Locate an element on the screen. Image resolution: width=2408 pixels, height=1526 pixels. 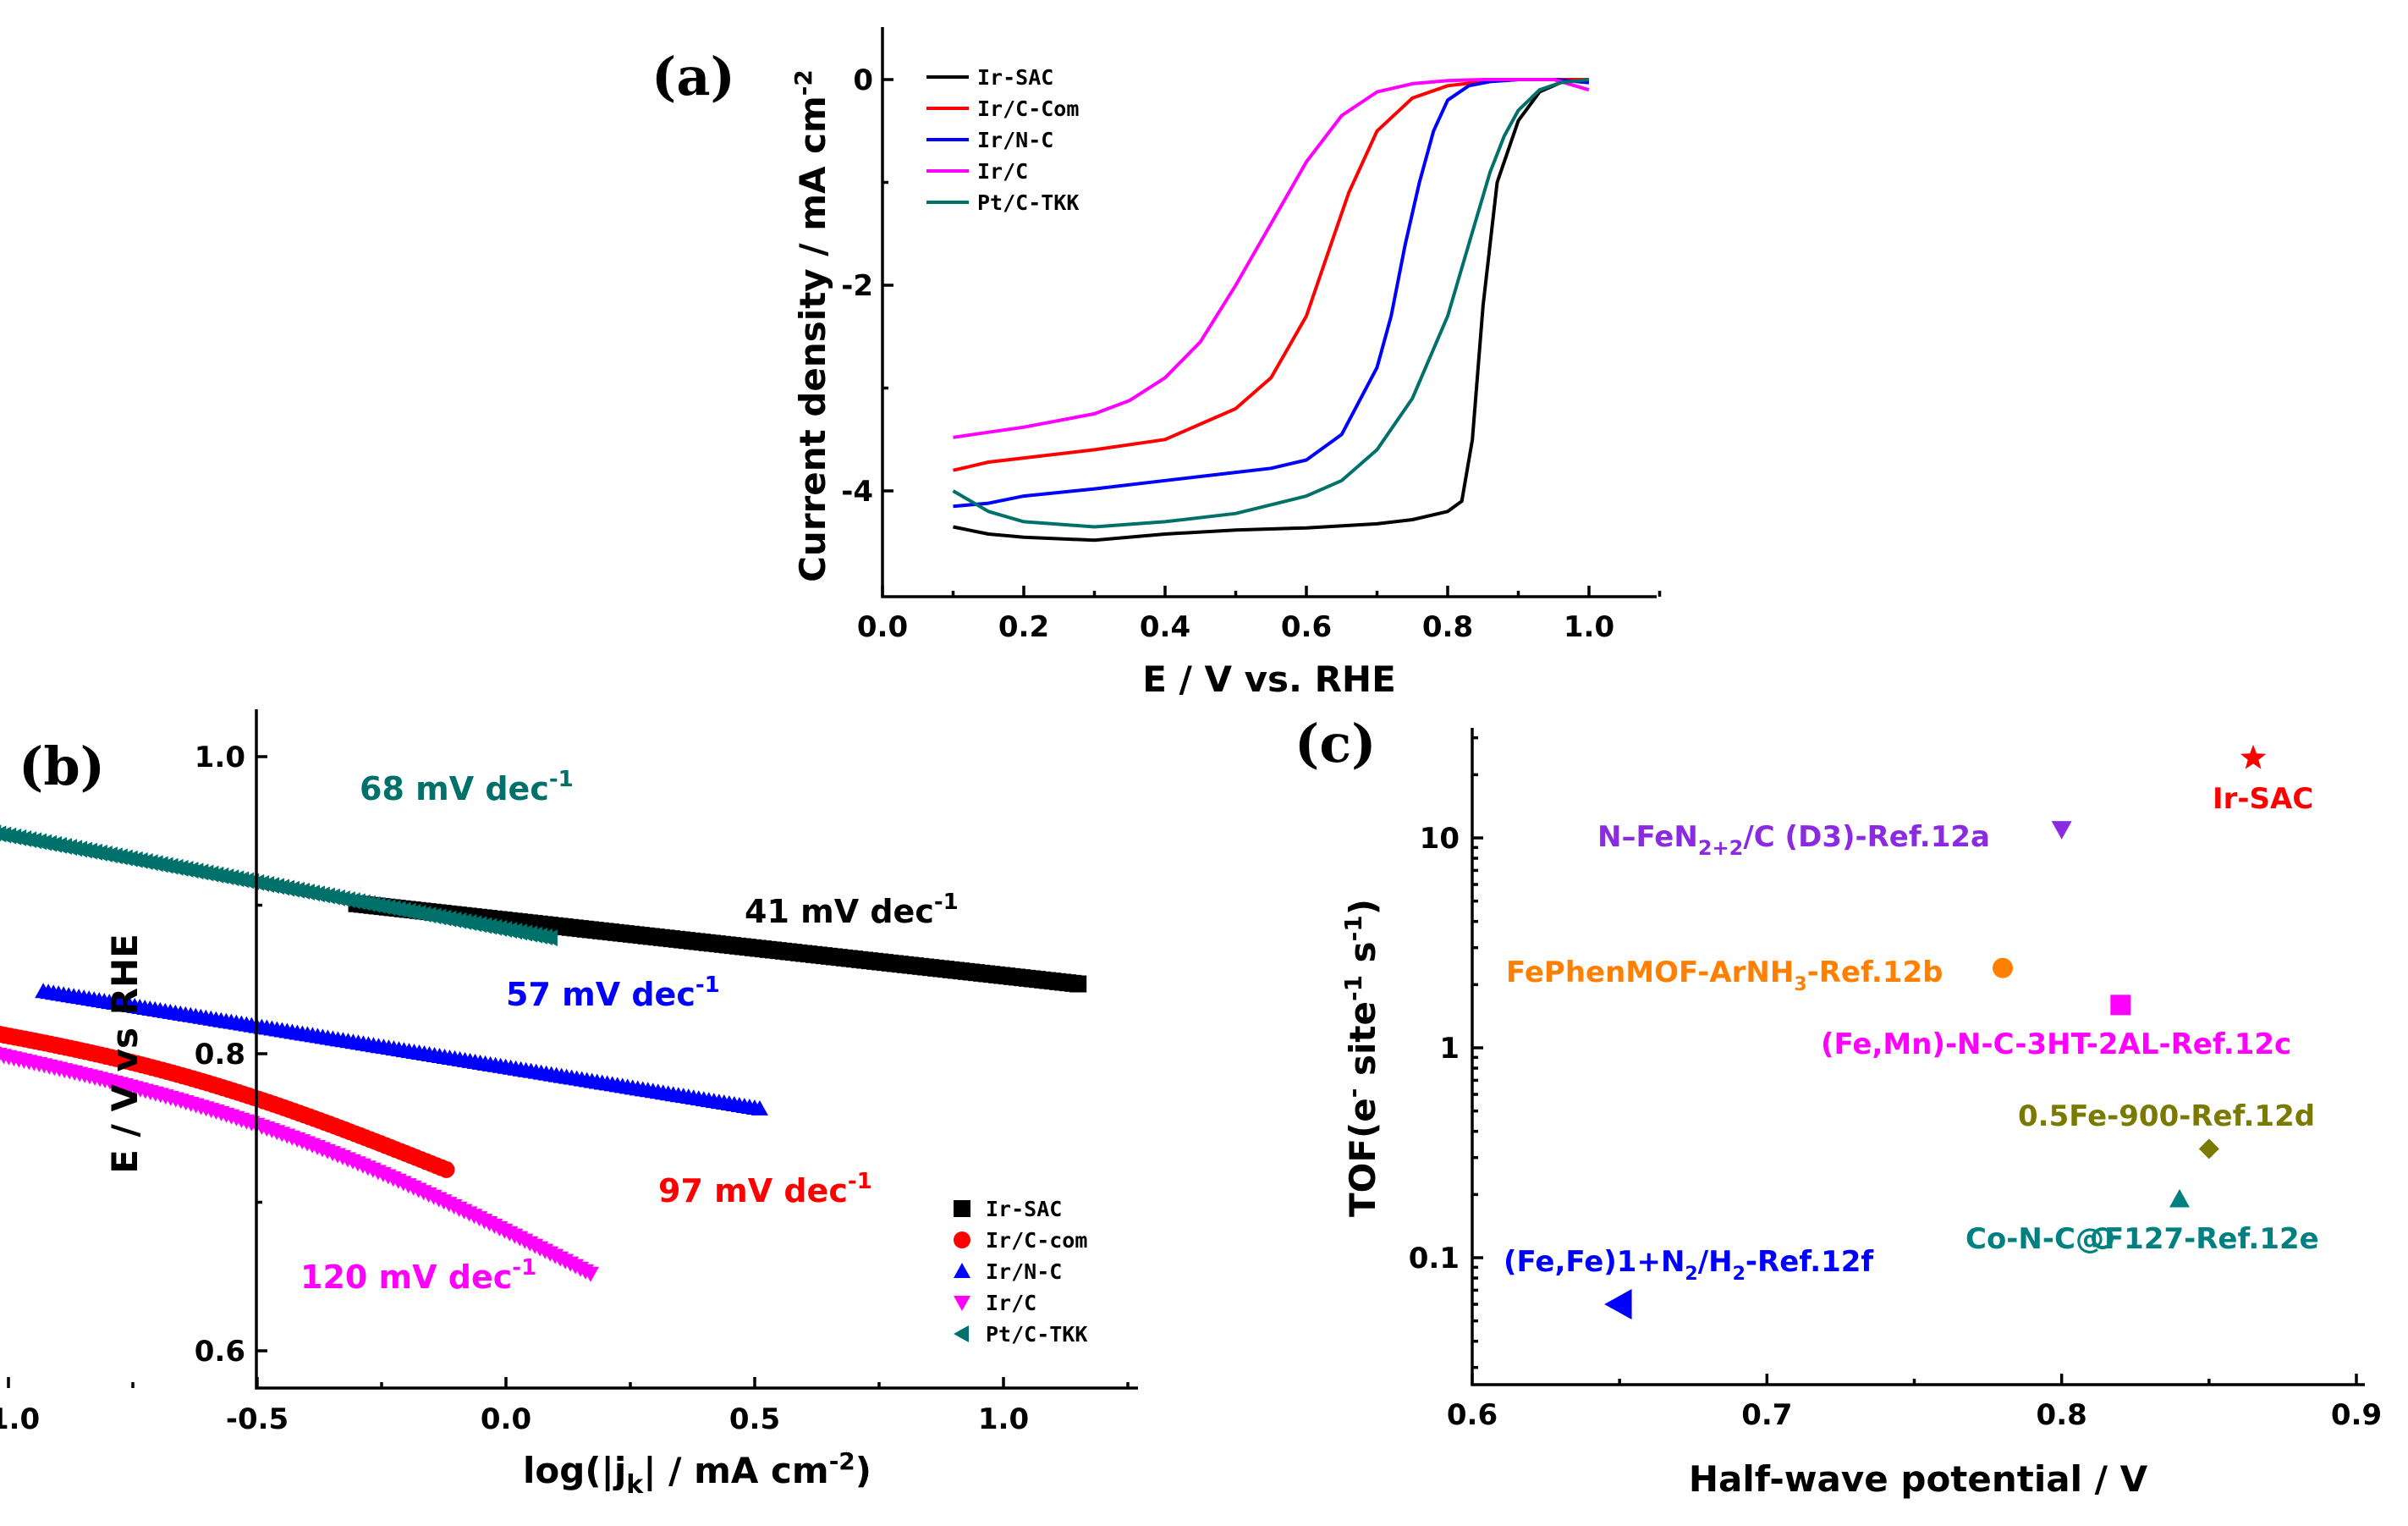
panel-b-label: (b) is located at coordinates (62, 766).